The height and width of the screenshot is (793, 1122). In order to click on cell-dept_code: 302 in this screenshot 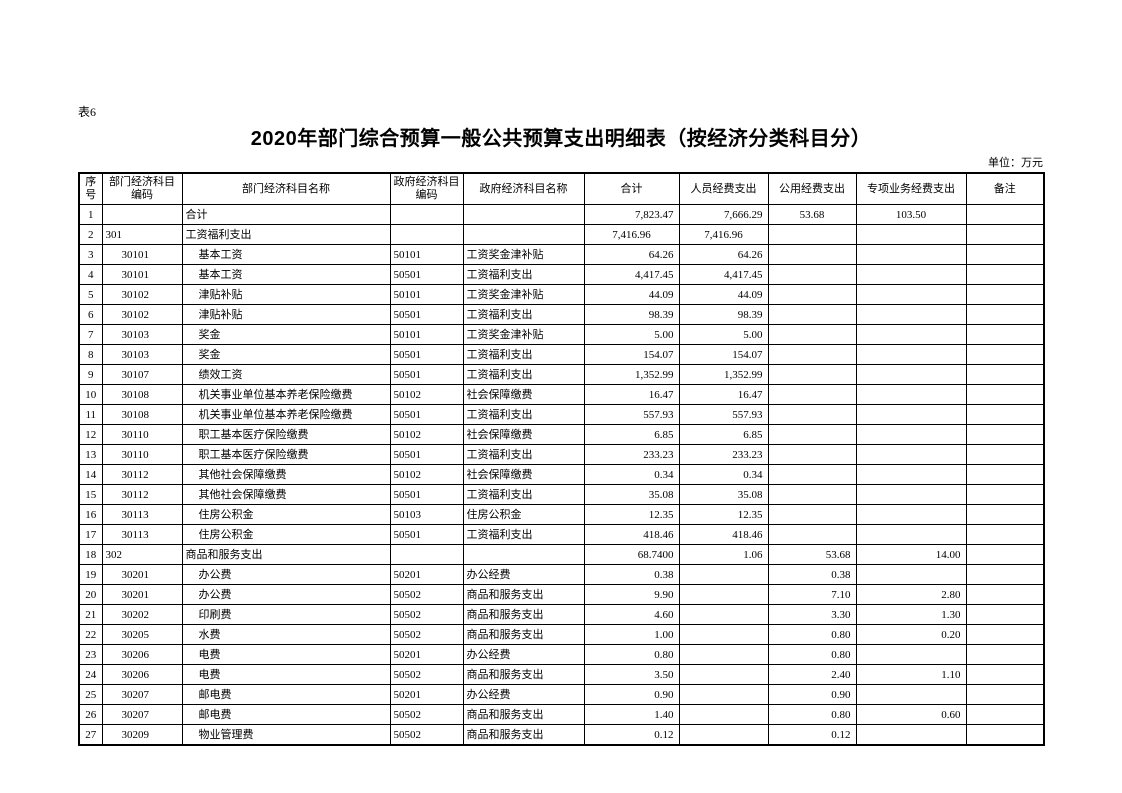, I will do `click(142, 554)`.